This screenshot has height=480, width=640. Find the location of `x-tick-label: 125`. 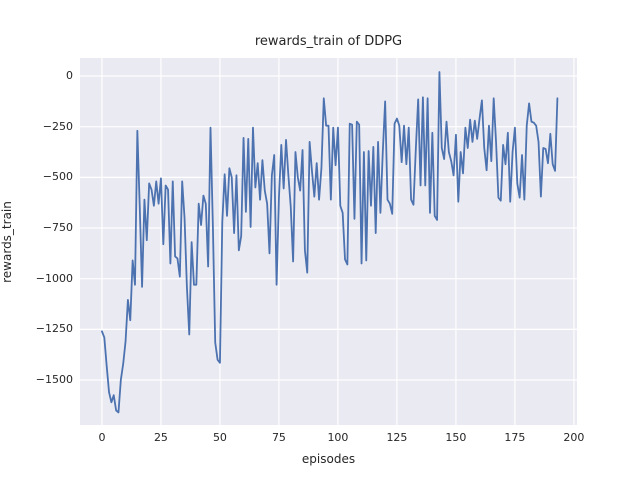

x-tick-label: 125 is located at coordinates (397, 437).